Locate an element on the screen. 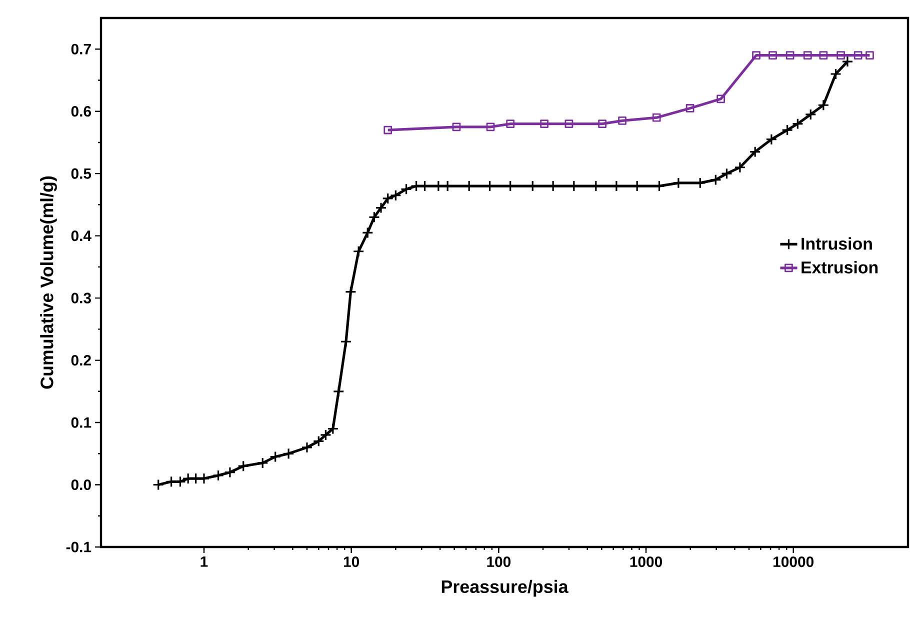  y-tick-label: 0.1 is located at coordinates (81, 422).